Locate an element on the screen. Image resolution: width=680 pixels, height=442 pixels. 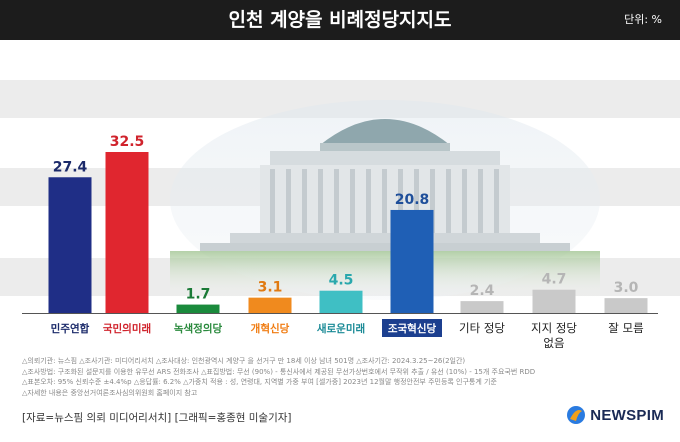
data-label-6: 20.8 is located at coordinates (412, 200).